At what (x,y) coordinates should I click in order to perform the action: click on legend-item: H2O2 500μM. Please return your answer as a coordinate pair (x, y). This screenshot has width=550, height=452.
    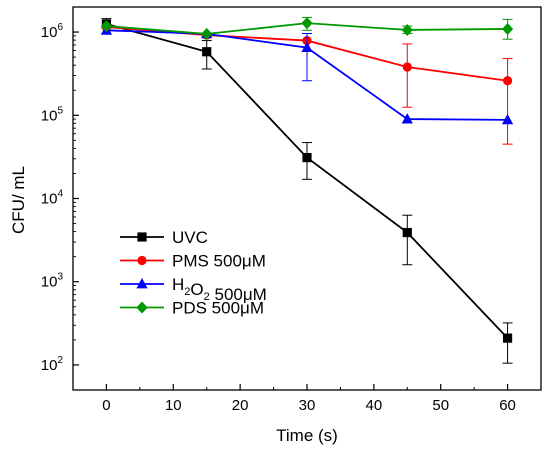
    Looking at the image, I should click on (193, 289).